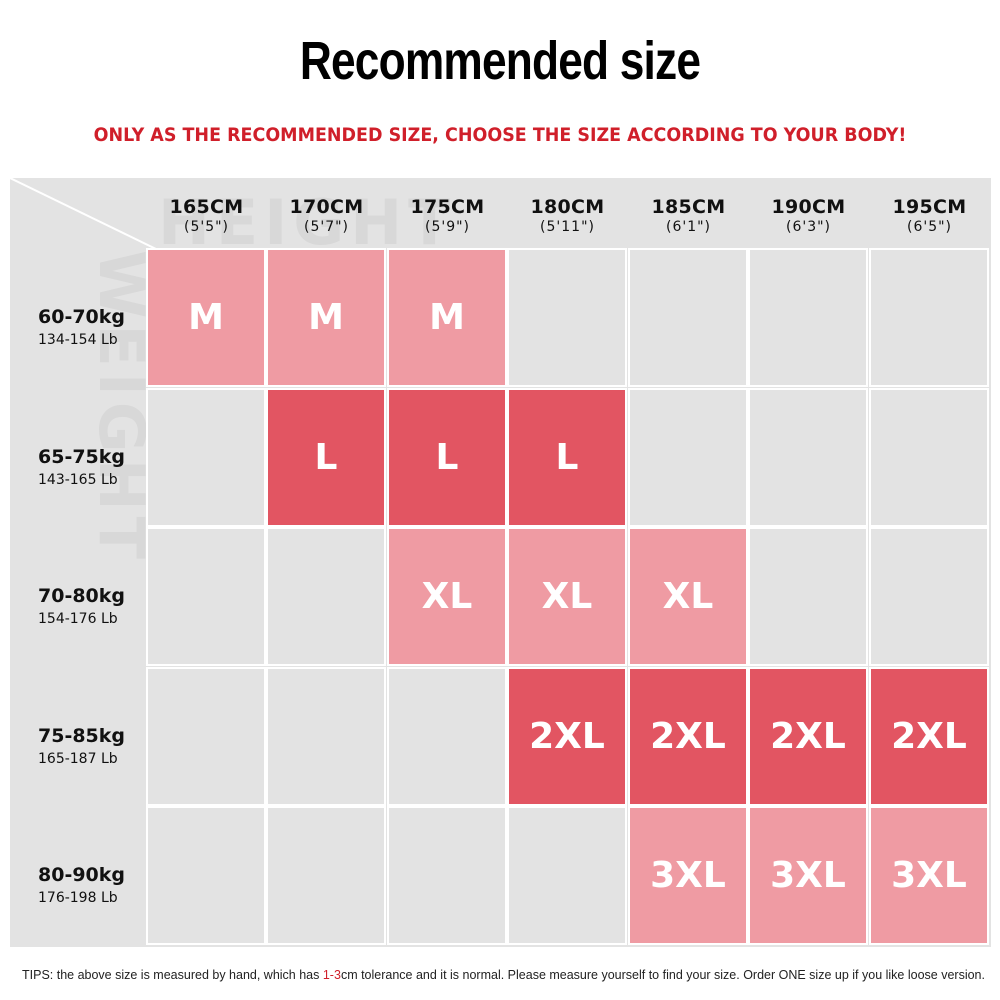 The image size is (1000, 1000). I want to click on height-watermark: HEIGHT, so click(307, 222).